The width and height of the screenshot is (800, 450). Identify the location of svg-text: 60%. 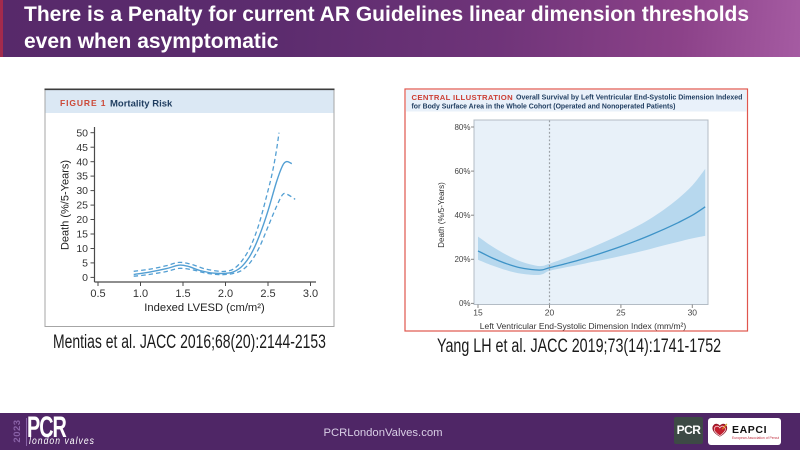
(462, 171).